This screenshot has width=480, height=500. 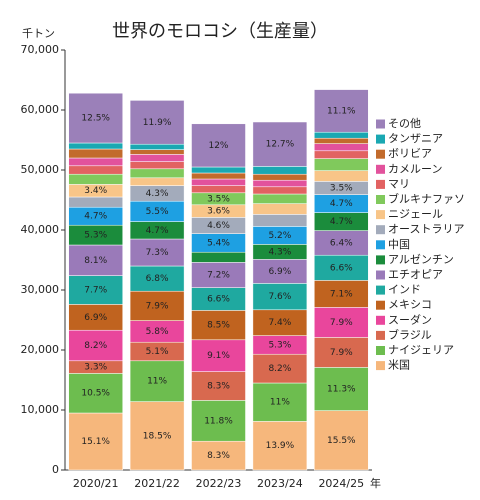 What do you see at coordinates (410, 153) in the screenshot?
I see `legend-label: ボリビア` at bounding box center [410, 153].